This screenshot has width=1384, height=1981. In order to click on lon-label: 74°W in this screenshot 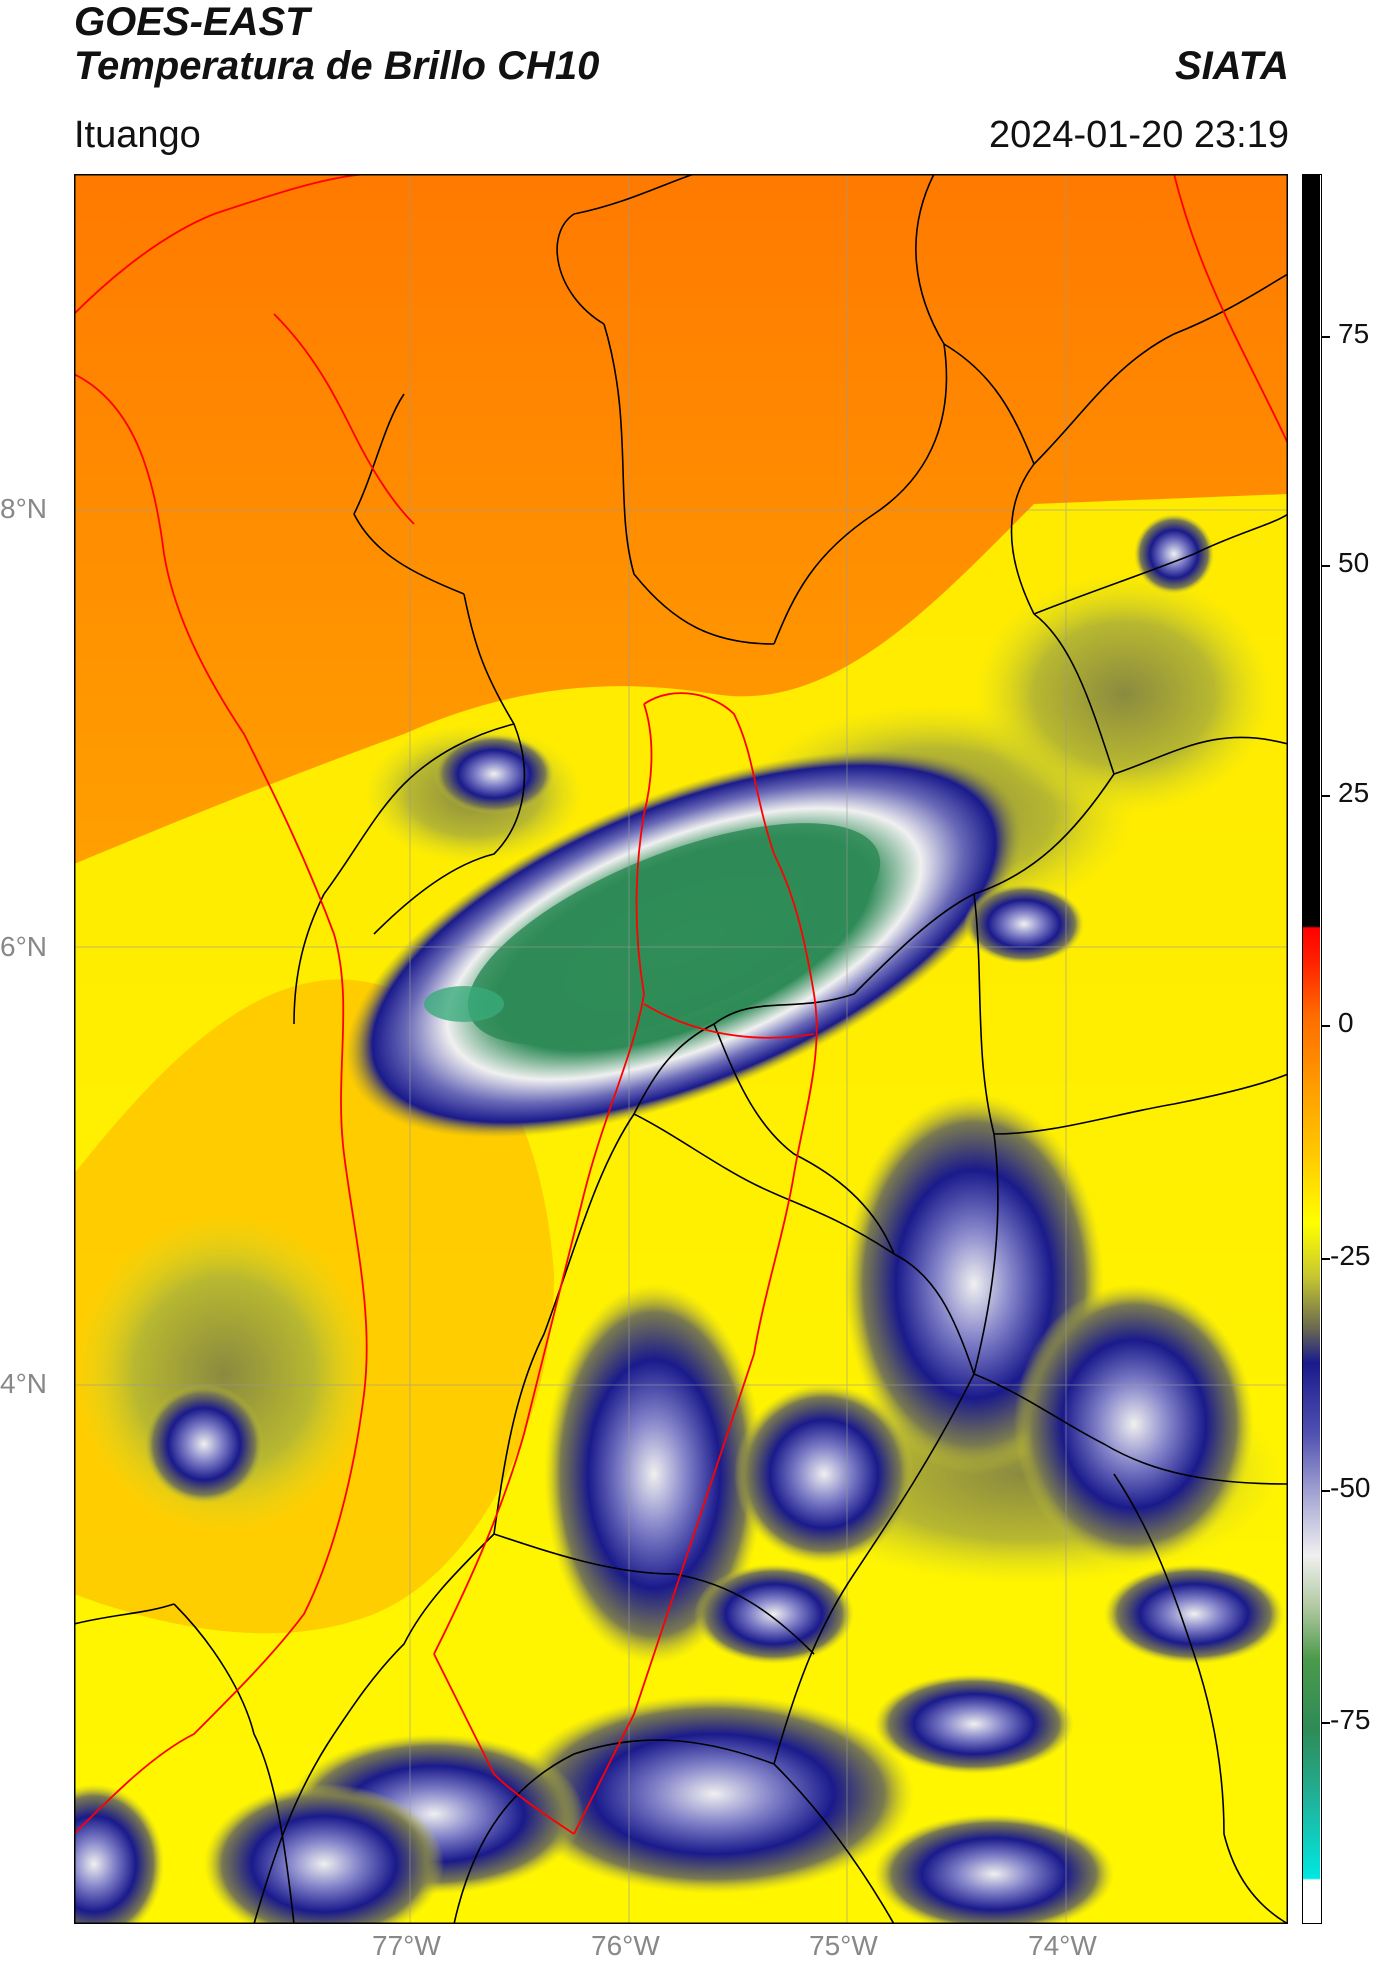, I will do `click(1062, 1945)`.